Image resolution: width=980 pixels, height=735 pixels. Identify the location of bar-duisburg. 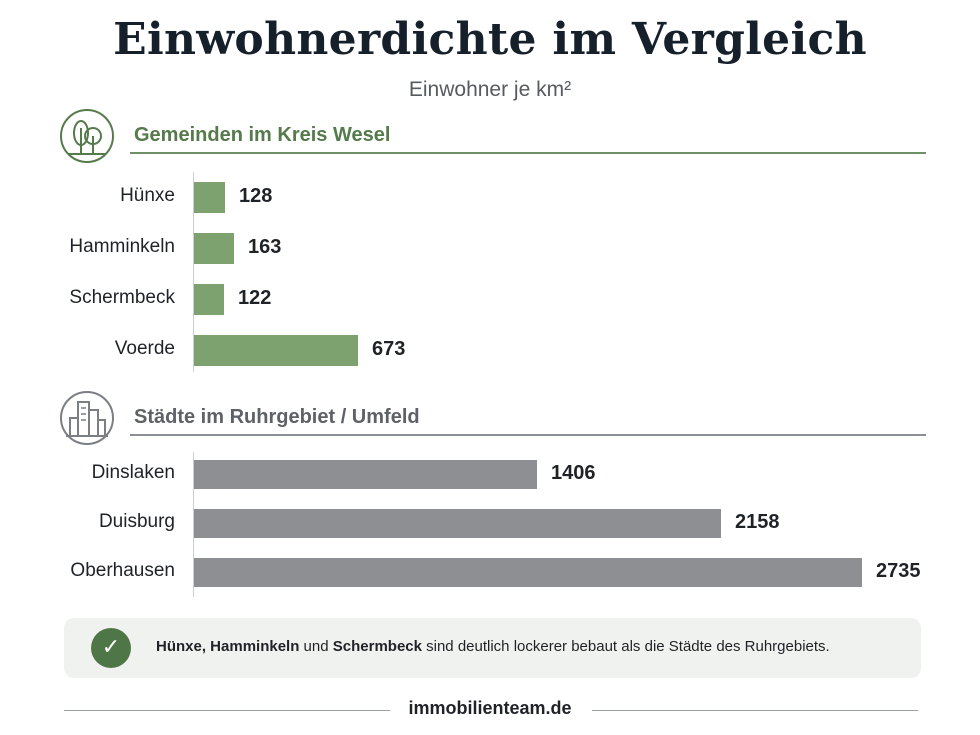
(457, 523).